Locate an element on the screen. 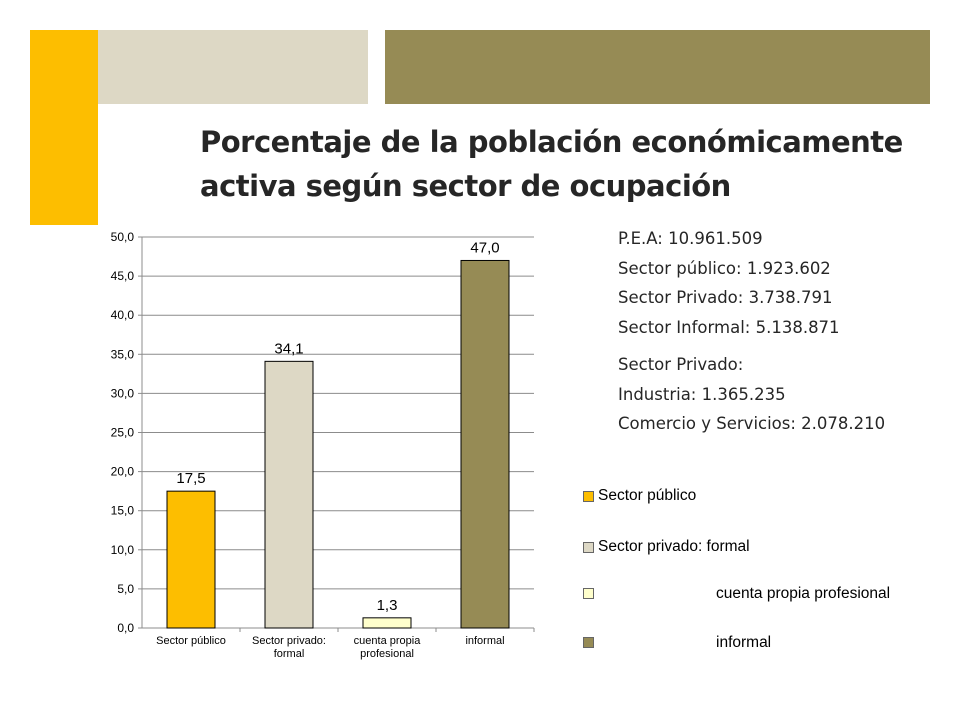 This screenshot has height=720, width=960. x-category-label: informal is located at coordinates (484, 641).